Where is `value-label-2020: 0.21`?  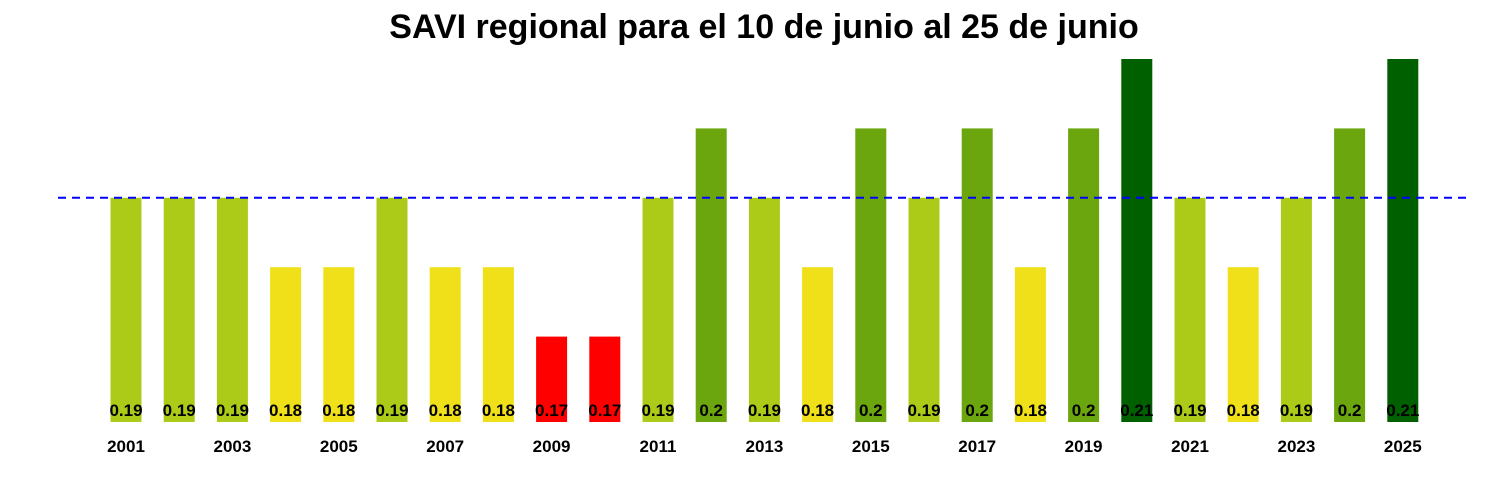
value-label-2020: 0.21 is located at coordinates (1136, 410).